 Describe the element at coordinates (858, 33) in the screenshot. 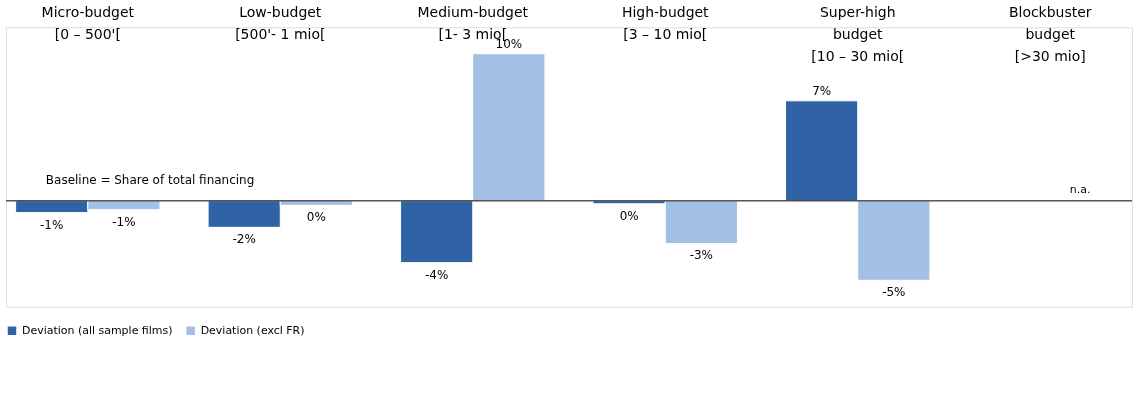

I see `x-tick-label: Super-high budget [10 – 30 mio[` at that location.